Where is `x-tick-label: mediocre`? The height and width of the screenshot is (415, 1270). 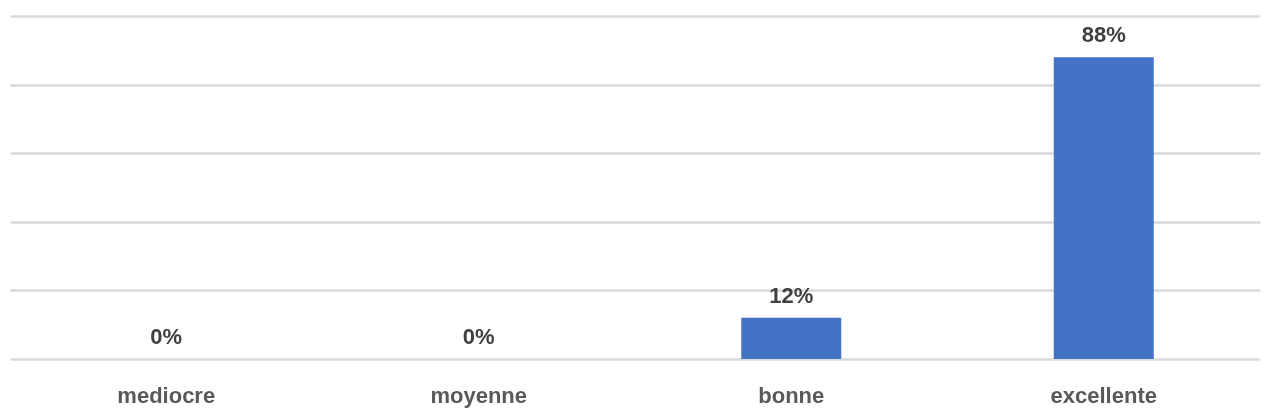
x-tick-label: mediocre is located at coordinates (166, 395).